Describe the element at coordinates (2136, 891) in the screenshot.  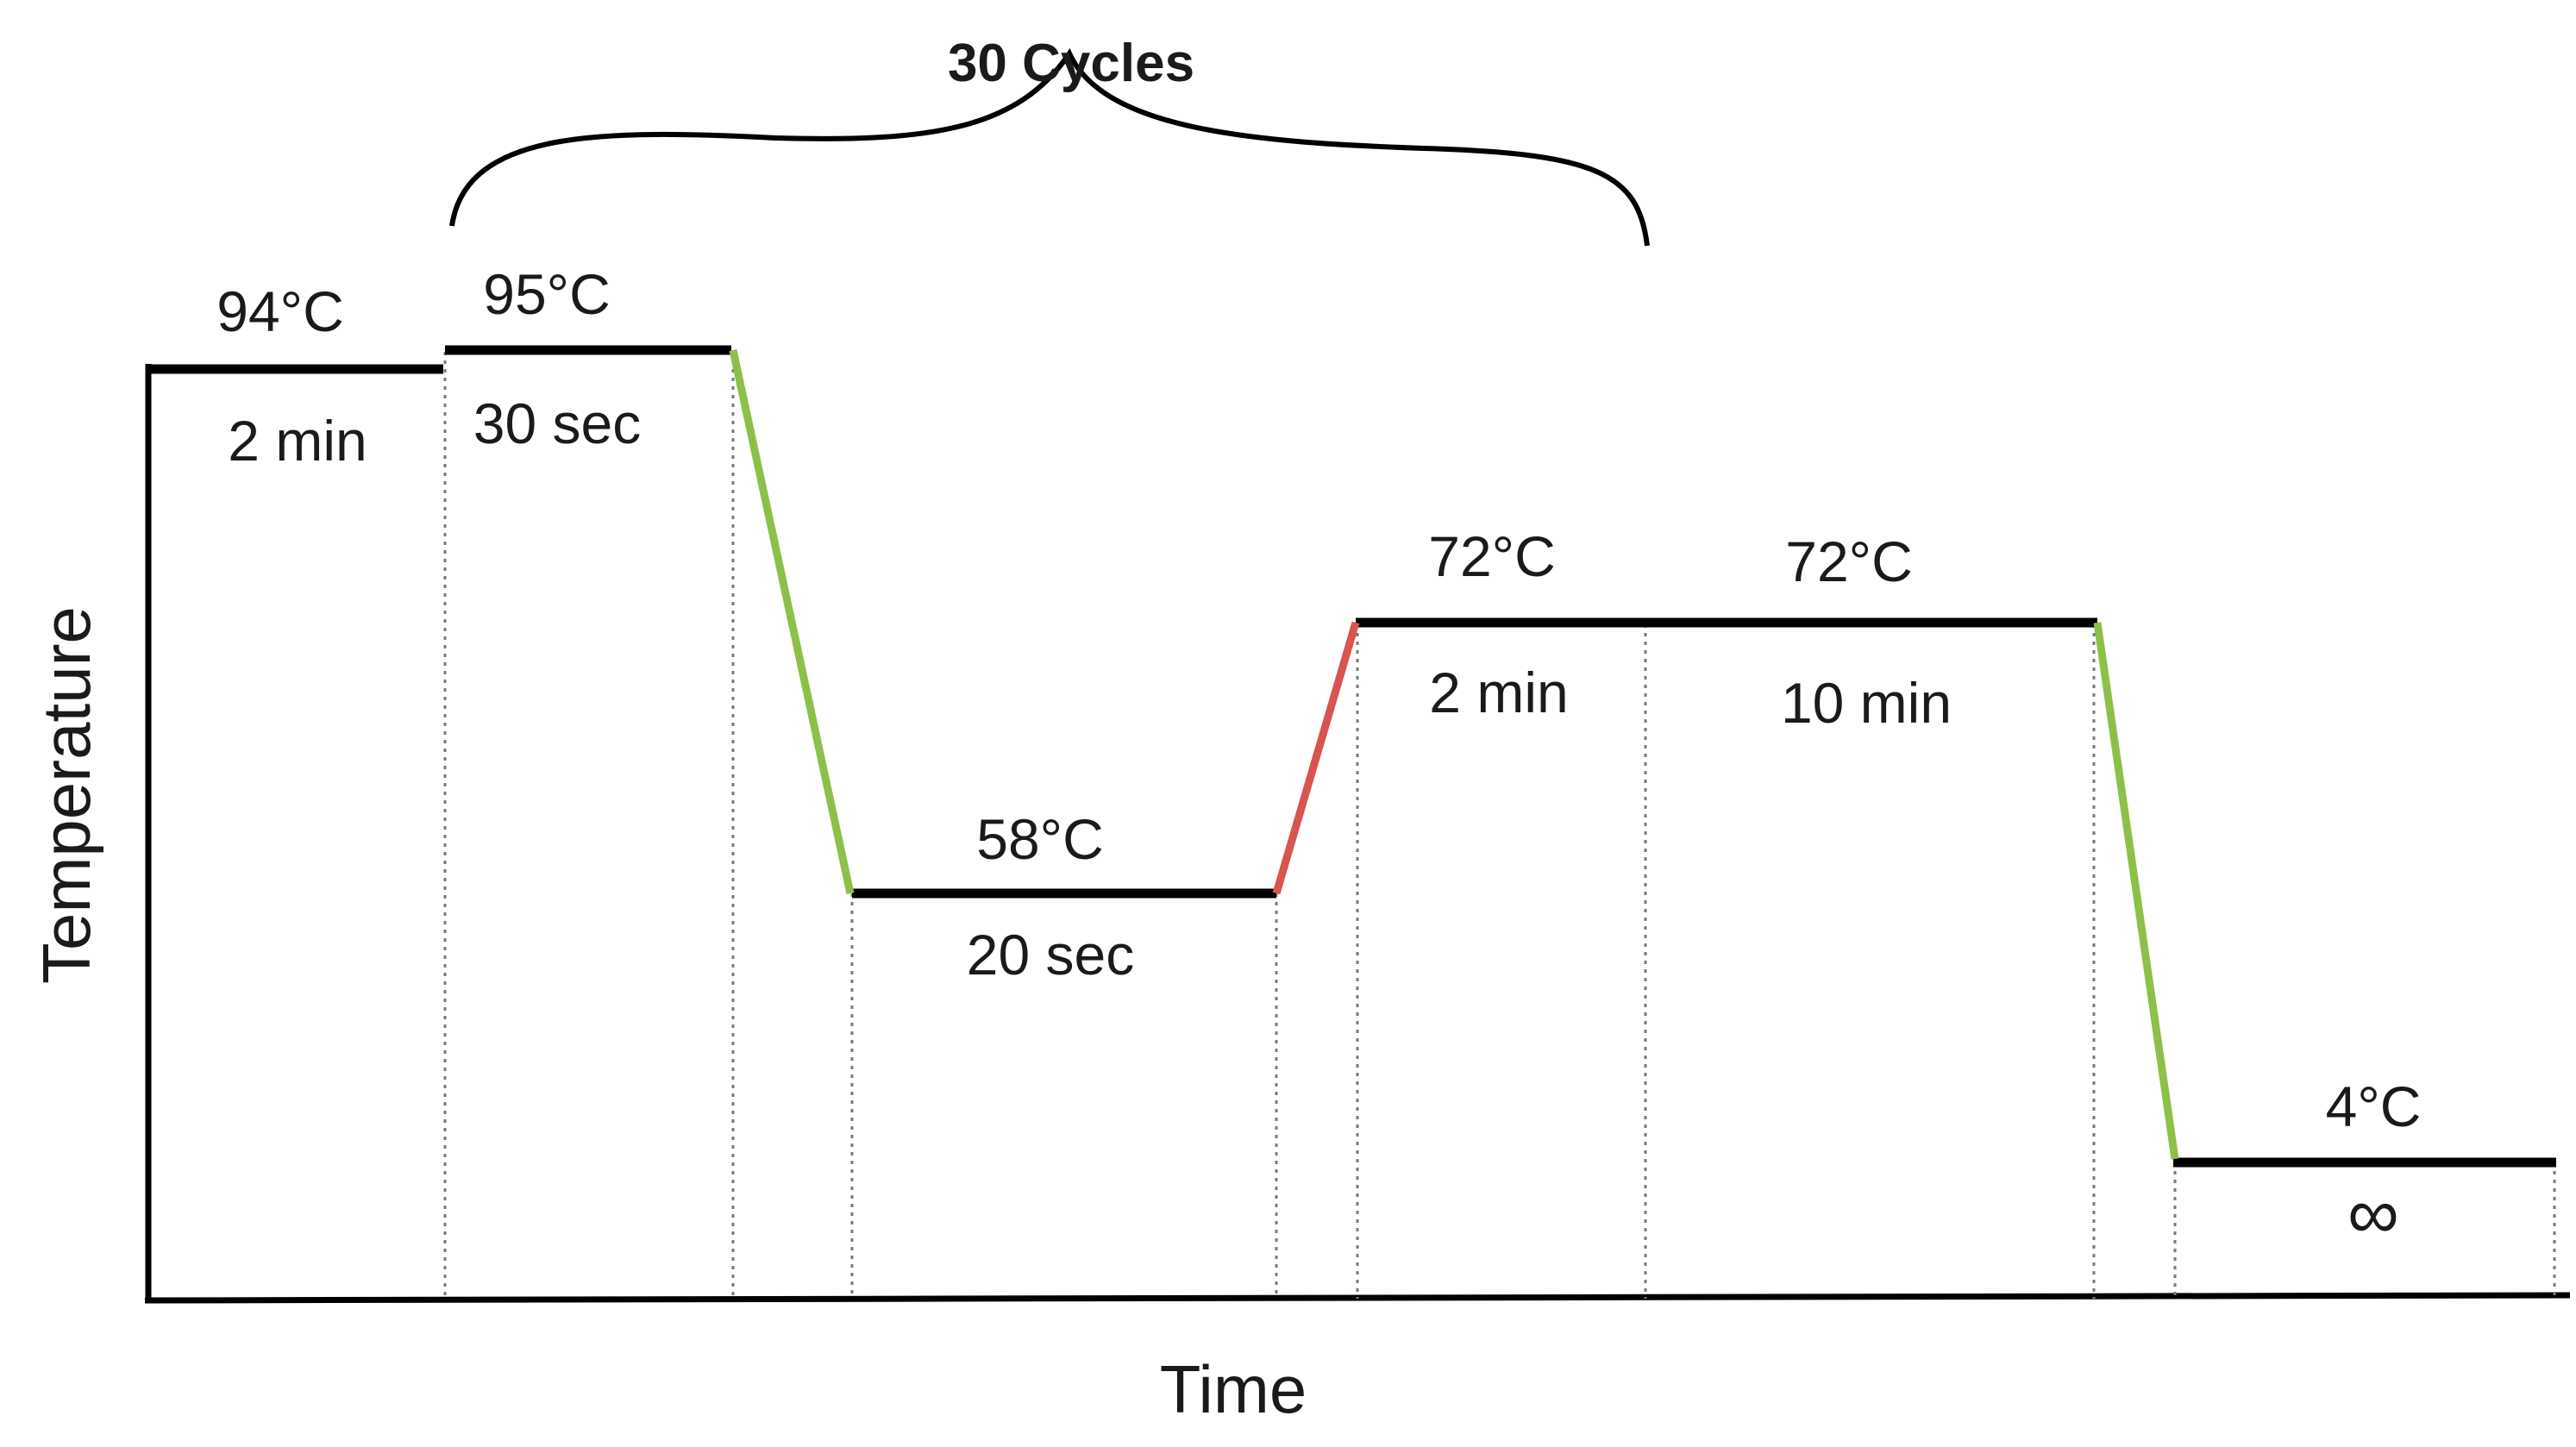
I see `cooling-ramp-extend-to-hold` at that location.